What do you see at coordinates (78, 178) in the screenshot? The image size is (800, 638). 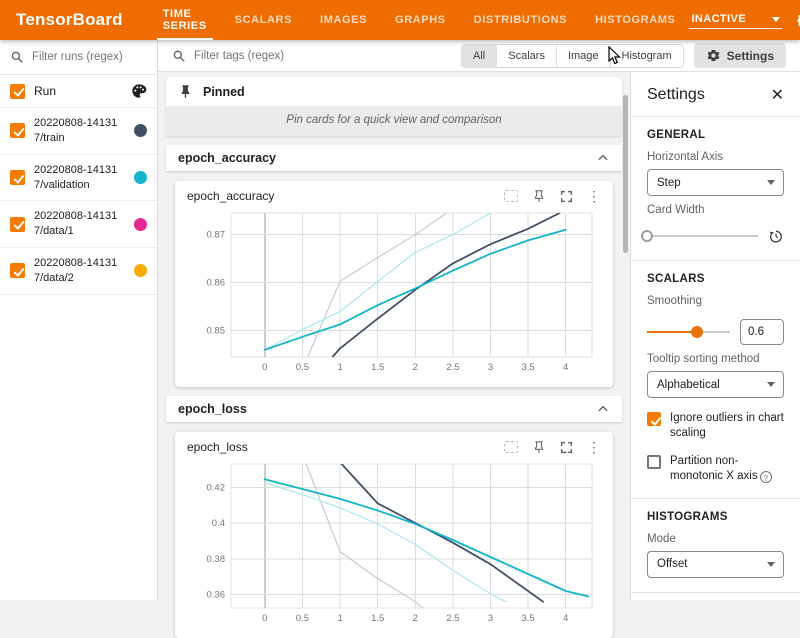 I see `run-row: 20220808-141317/validation` at bounding box center [78, 178].